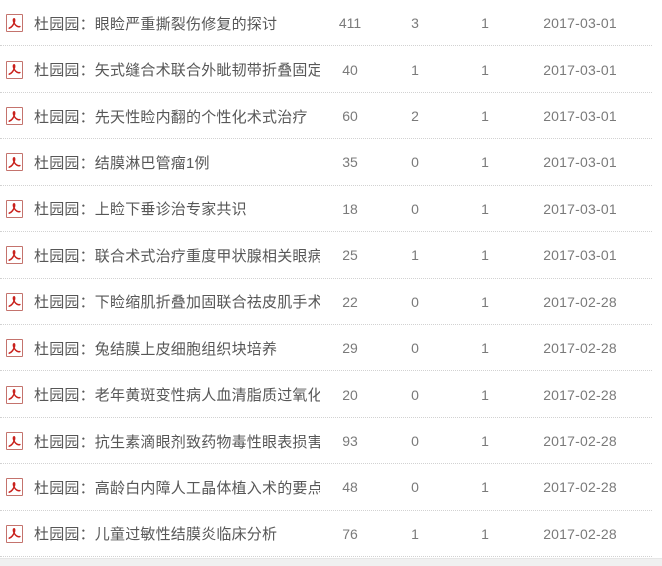 The width and height of the screenshot is (662, 566). I want to click on view-count: 76, so click(350, 533).